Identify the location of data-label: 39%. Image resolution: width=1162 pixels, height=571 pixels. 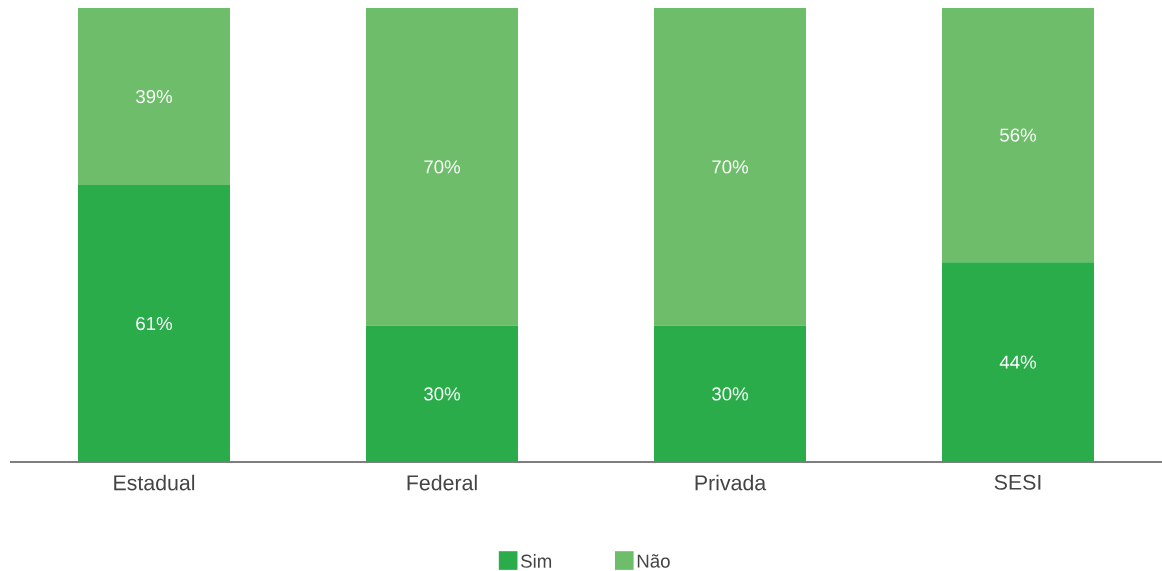
(154, 96).